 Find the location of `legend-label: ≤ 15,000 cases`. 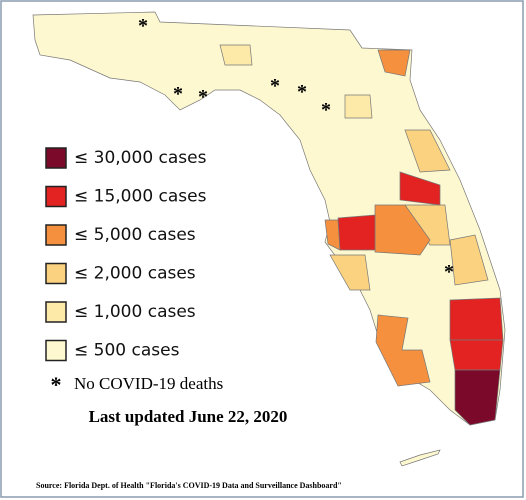

legend-label: ≤ 15,000 cases is located at coordinates (140, 197).